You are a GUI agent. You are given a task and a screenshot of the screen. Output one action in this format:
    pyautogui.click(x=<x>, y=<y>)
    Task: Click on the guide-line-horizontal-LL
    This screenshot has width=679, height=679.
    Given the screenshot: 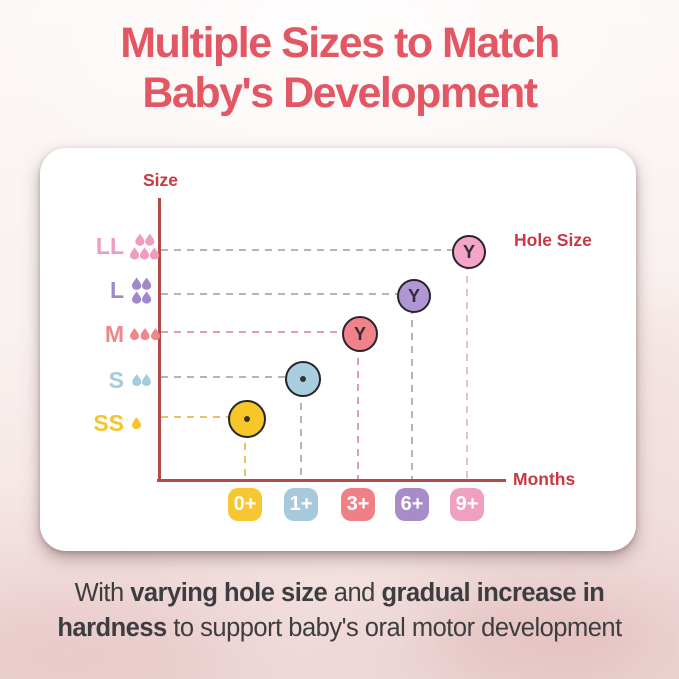 What is the action you would take?
    pyautogui.click(x=314, y=250)
    